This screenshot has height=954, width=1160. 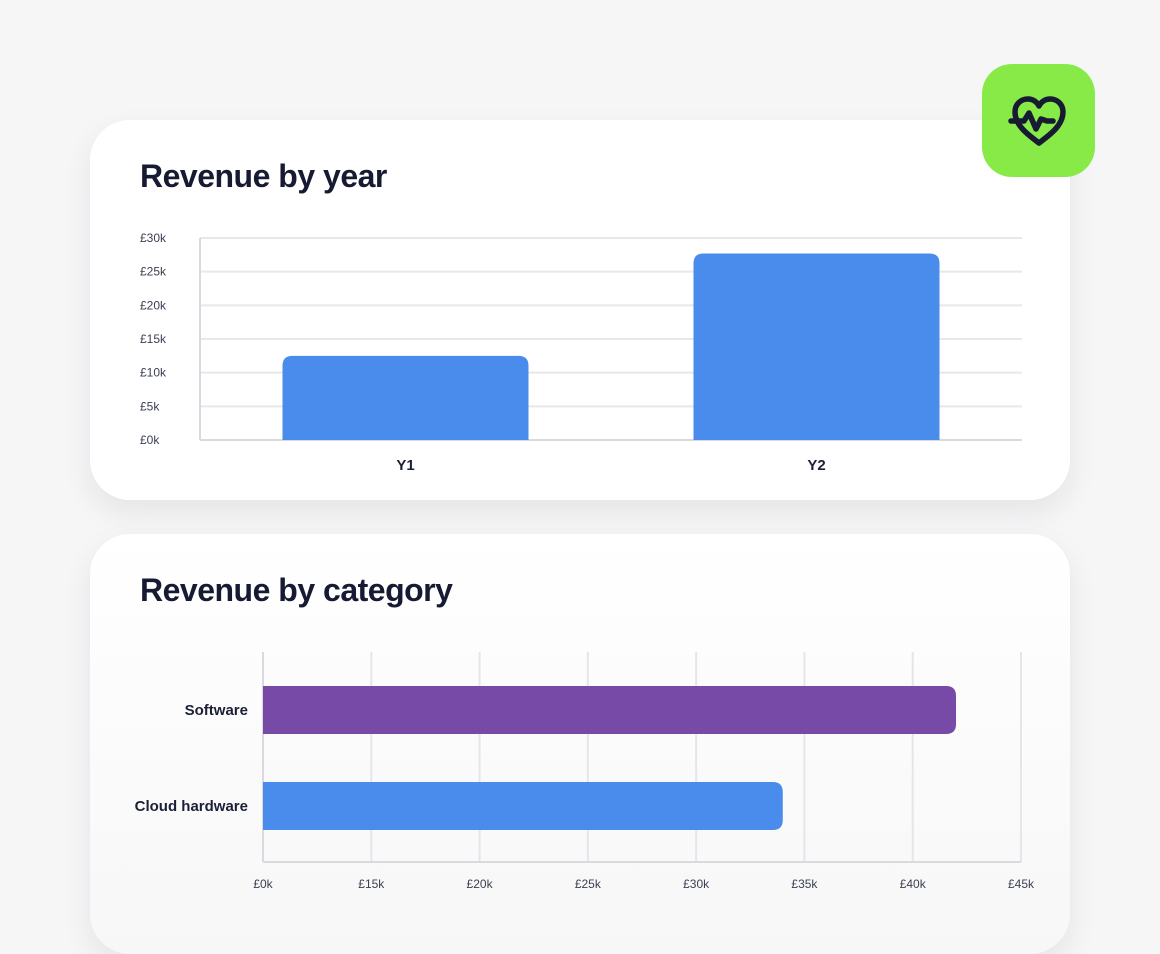 What do you see at coordinates (610, 710) in the screenshot?
I see `bar-software` at bounding box center [610, 710].